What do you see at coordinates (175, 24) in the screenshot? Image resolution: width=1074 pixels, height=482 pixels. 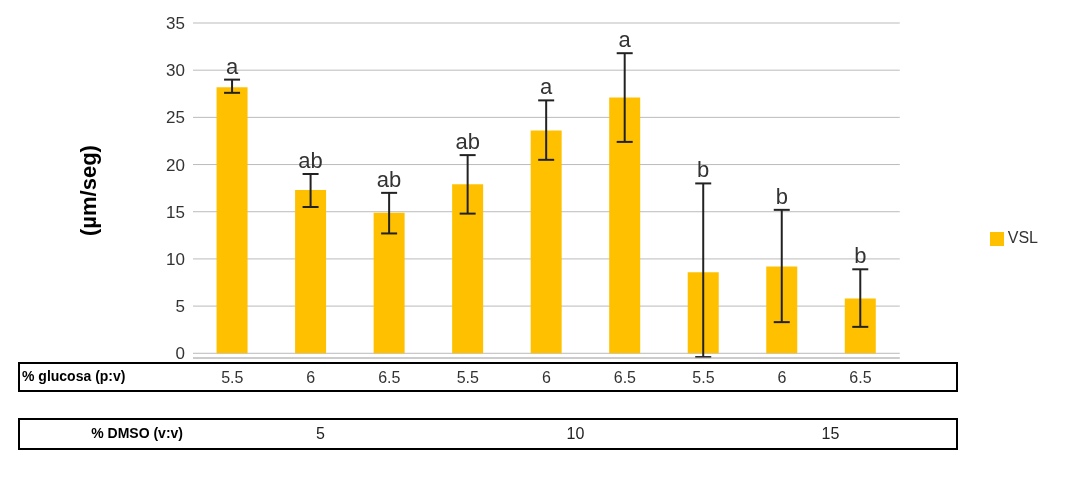 I see `y-tick-label: 35` at bounding box center [175, 24].